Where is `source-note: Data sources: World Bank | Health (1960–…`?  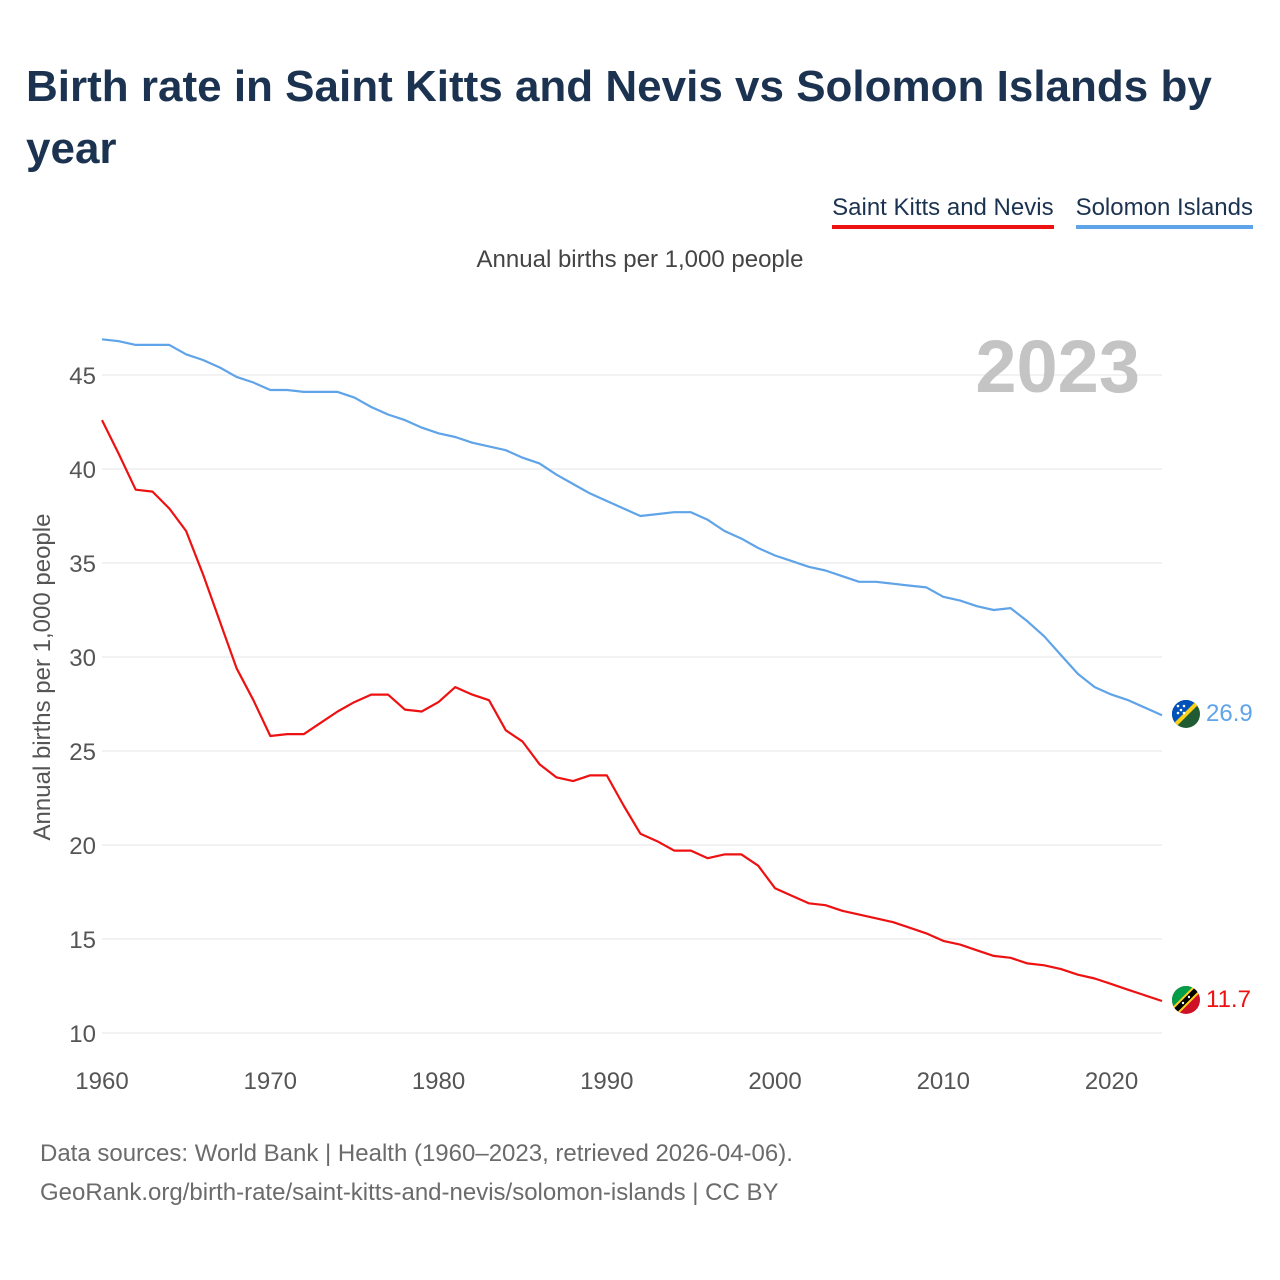
source-note: Data sources: World Bank | Health (1960–… is located at coordinates (416, 1173).